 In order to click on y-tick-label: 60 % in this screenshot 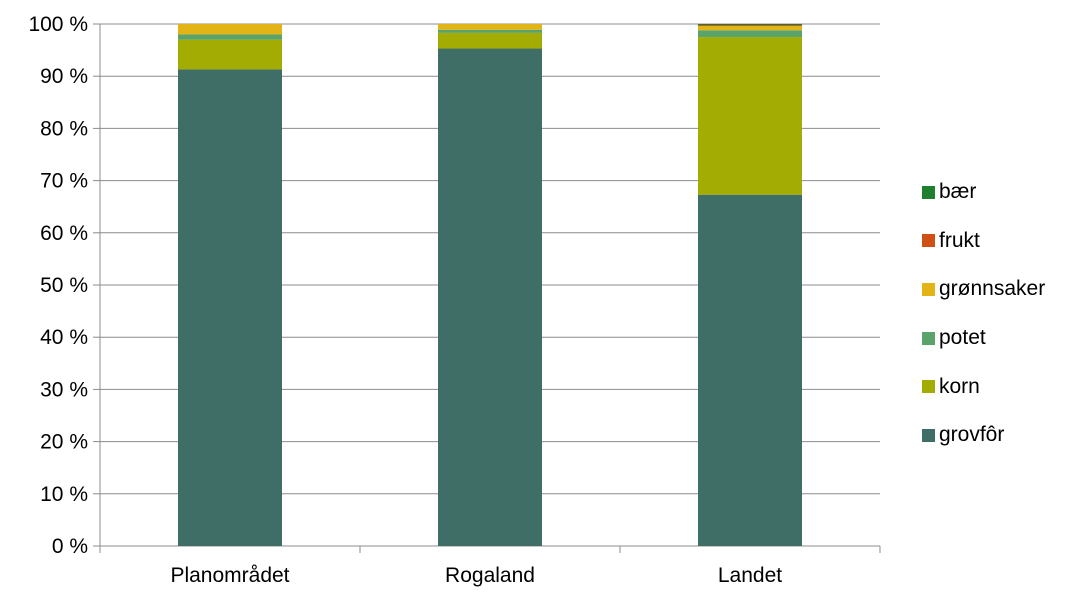, I will do `click(64, 233)`.